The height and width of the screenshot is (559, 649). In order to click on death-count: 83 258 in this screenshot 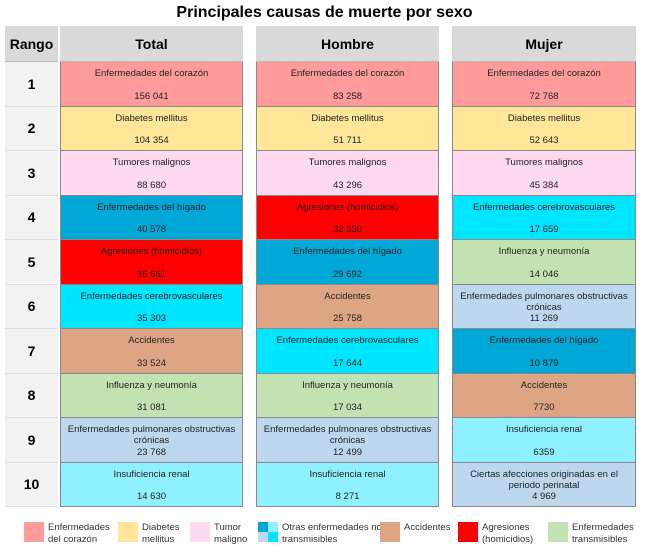, I will do `click(347, 96)`.